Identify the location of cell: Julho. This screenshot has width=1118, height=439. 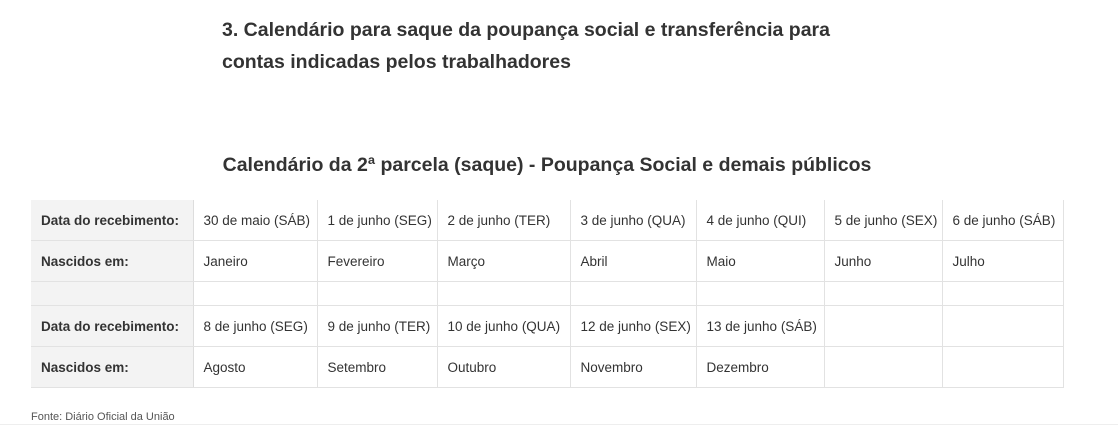
(1003, 261).